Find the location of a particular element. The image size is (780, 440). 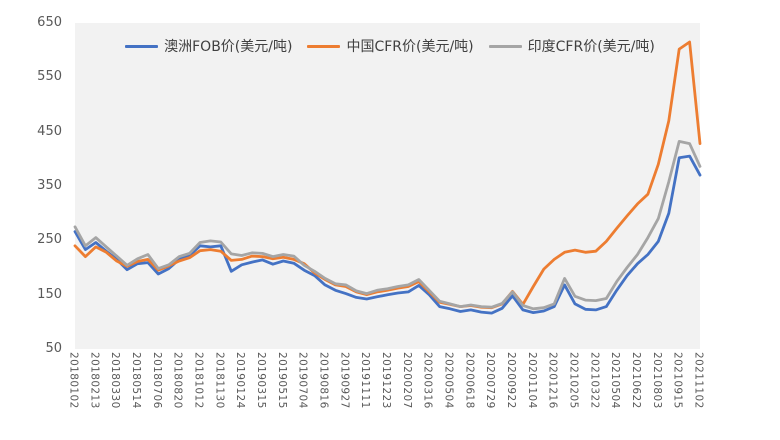

legend-item-2: 印度CFR价(美元/吨) is located at coordinates (571, 46).